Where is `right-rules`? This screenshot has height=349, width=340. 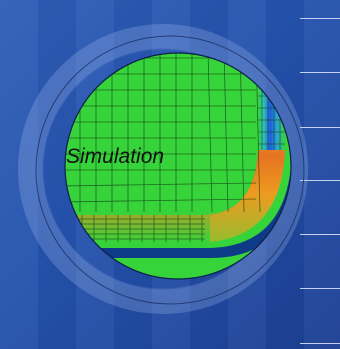
right-rules is located at coordinates (320, 174).